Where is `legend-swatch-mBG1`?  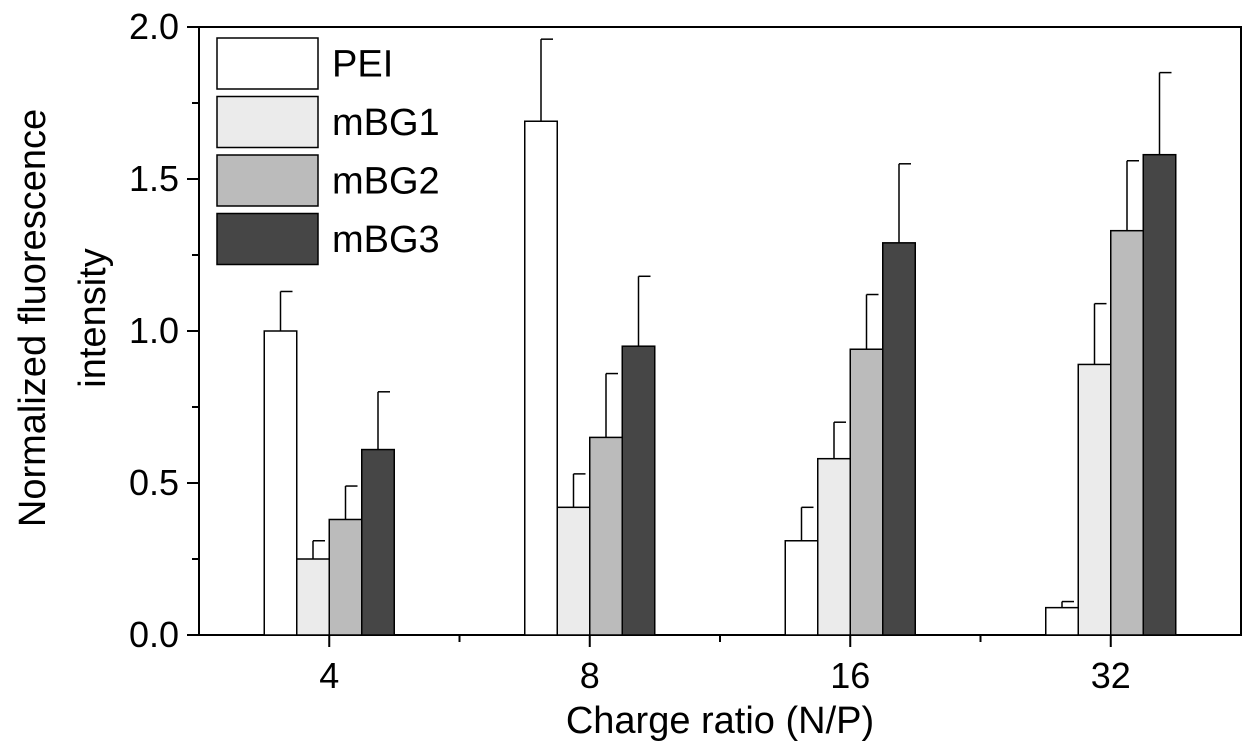
legend-swatch-mBG1 is located at coordinates (267, 122).